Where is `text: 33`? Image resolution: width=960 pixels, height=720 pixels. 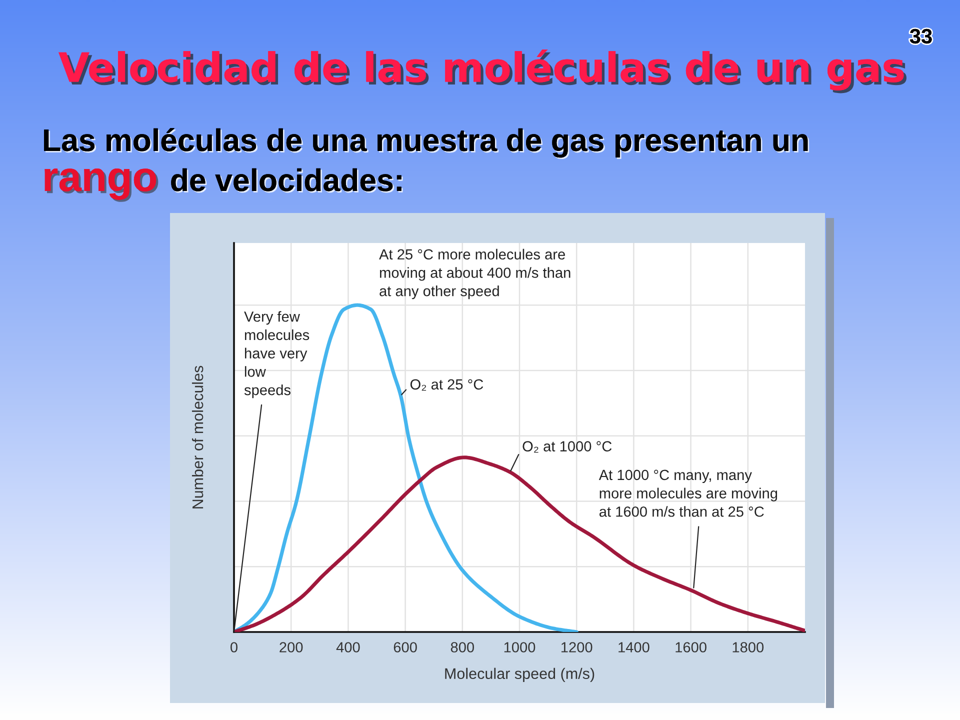 text: 33 is located at coordinates (921, 36).